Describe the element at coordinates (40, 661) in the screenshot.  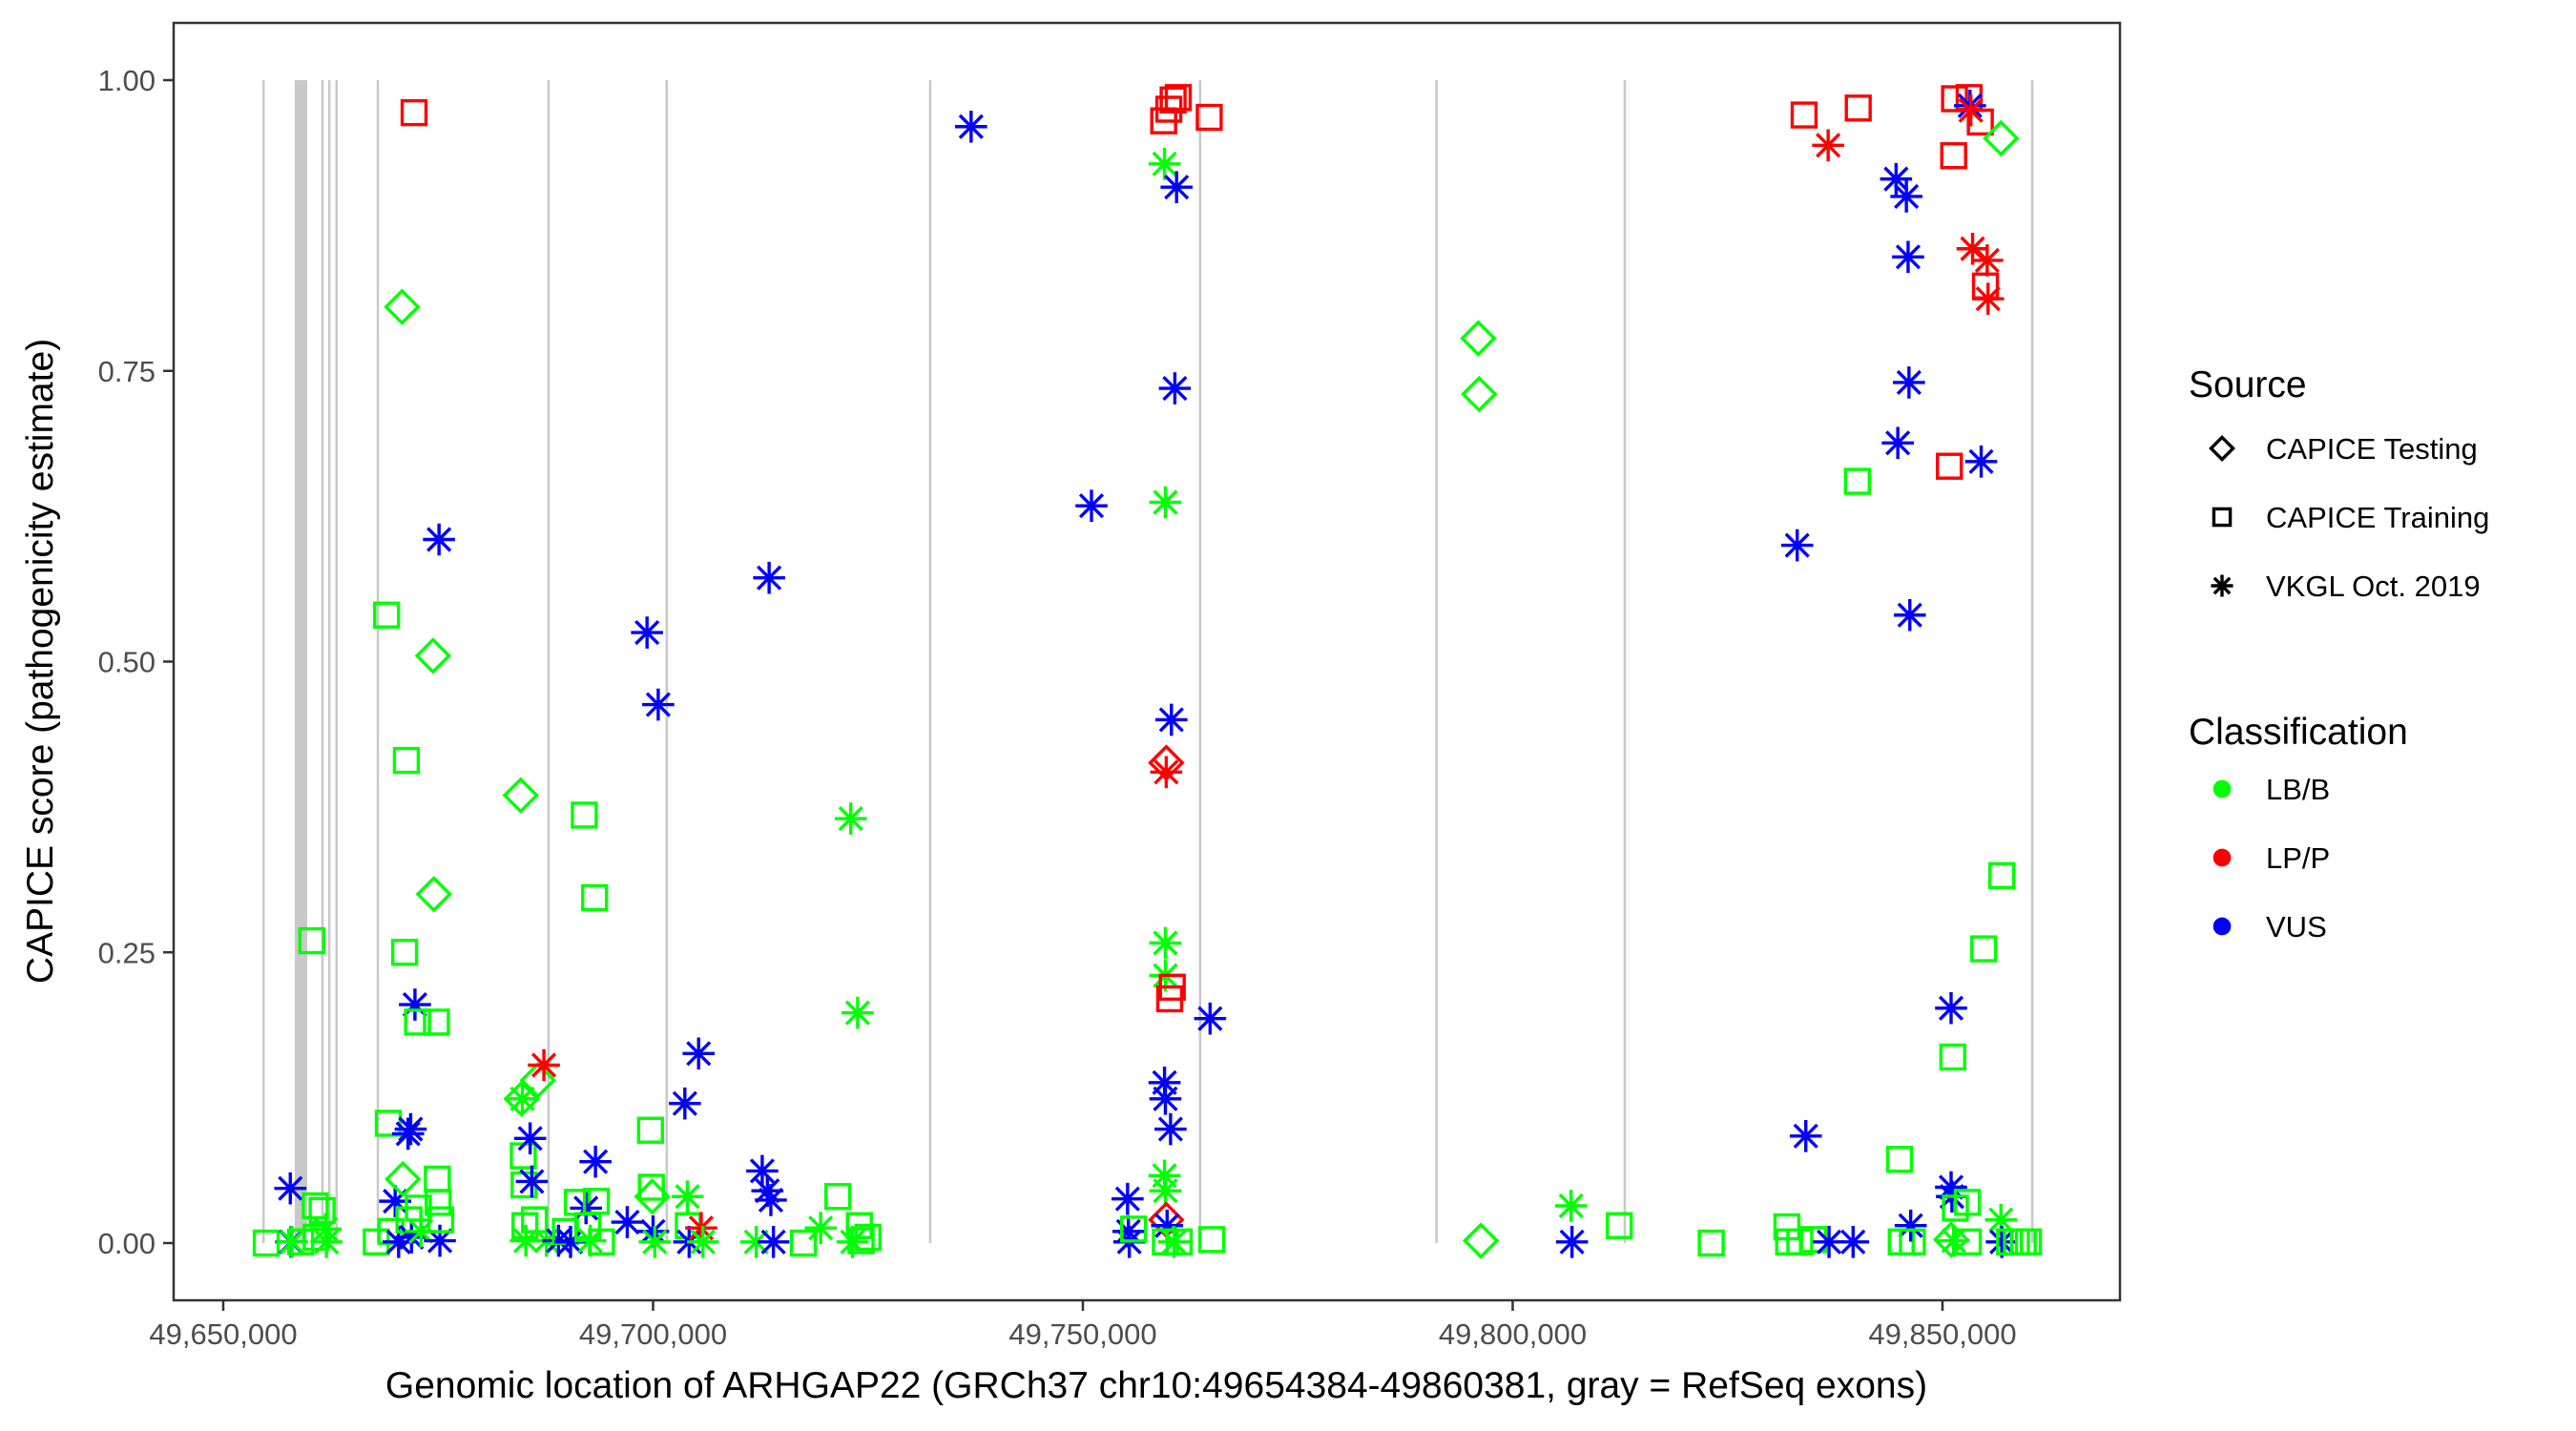
I see `y-axis-title: CAPICE score (pathogenicity estimate)` at that location.